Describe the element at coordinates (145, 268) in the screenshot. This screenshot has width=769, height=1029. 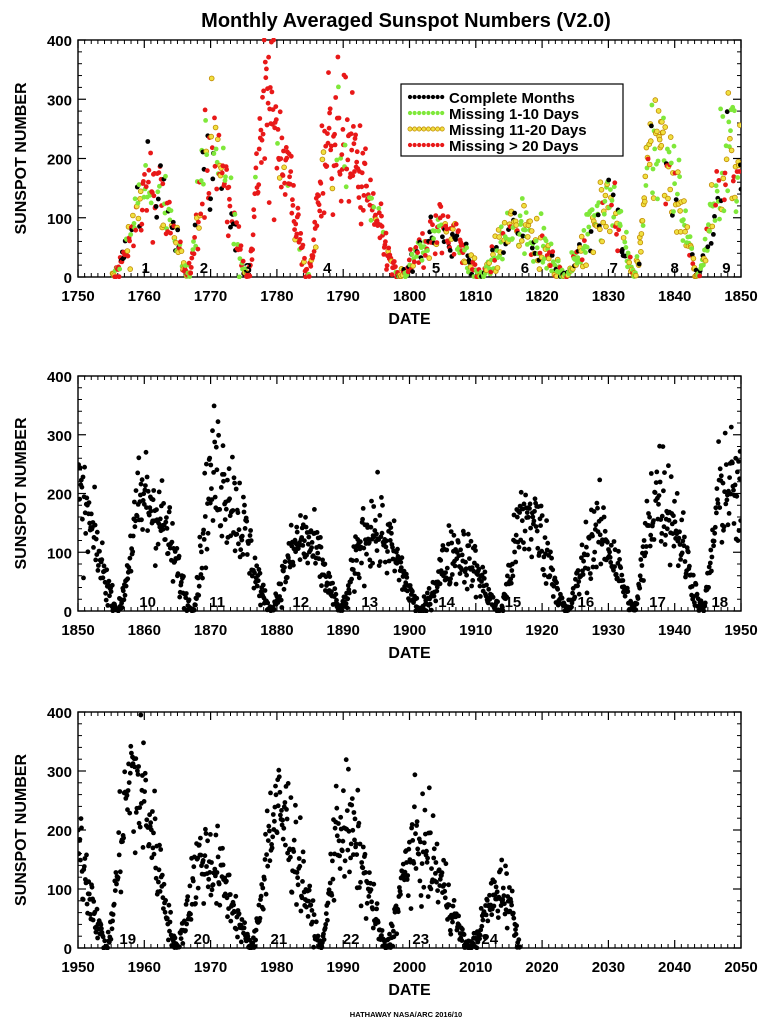
I see `cycle-number-label: 1` at that location.